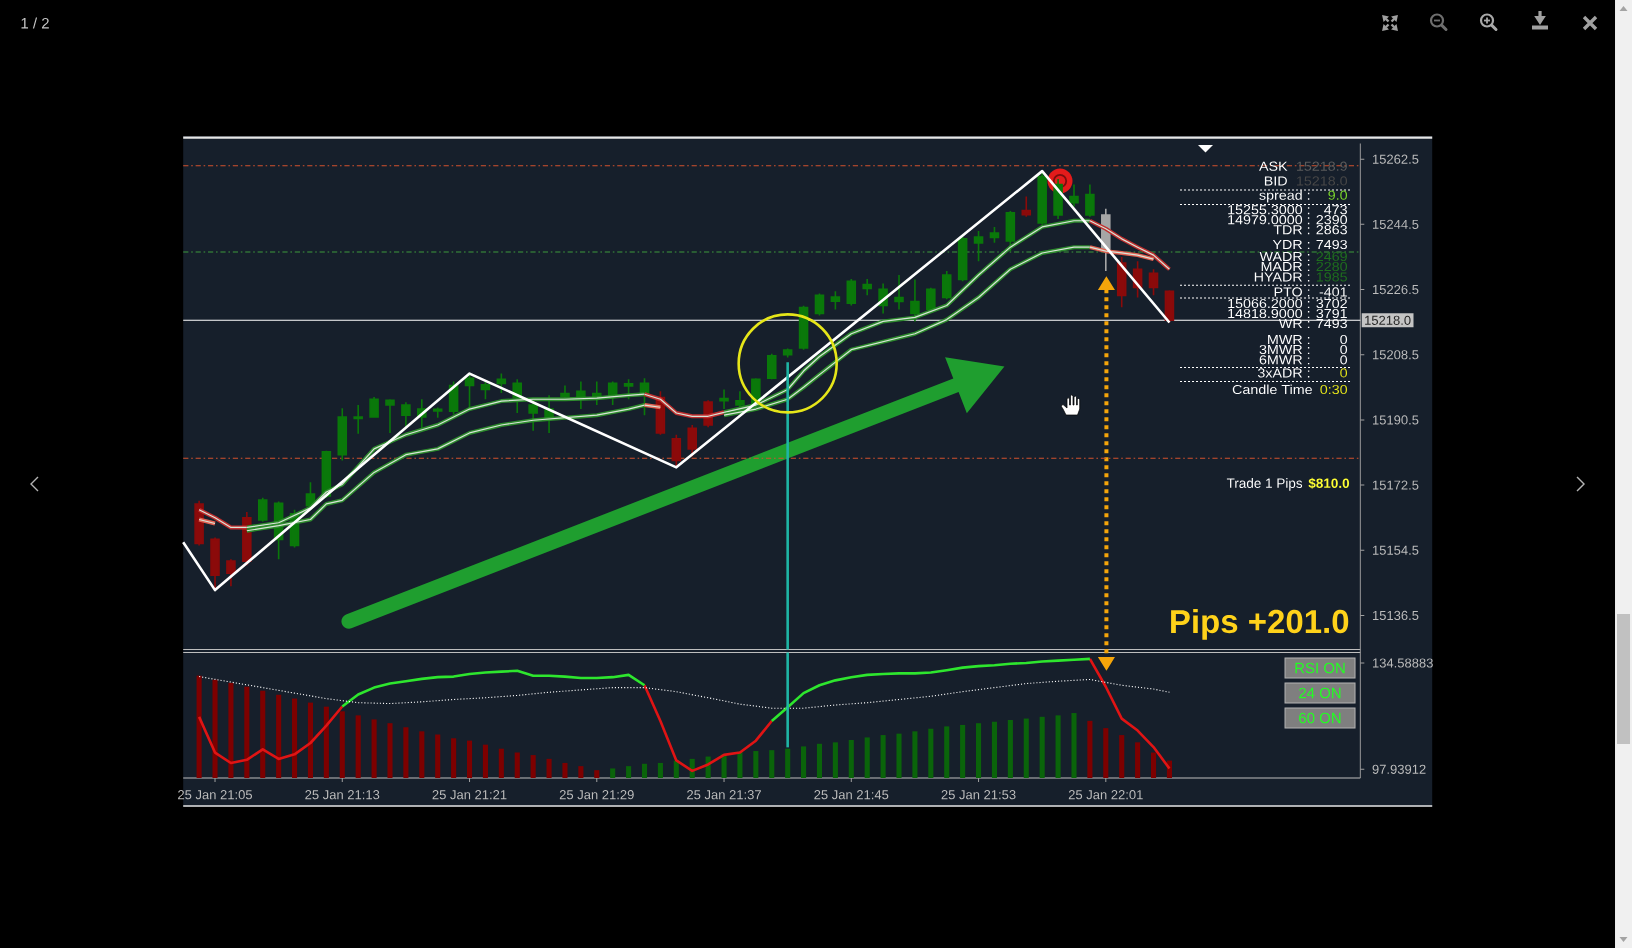 The height and width of the screenshot is (948, 1632). What do you see at coordinates (978, 795) in the screenshot?
I see `x-tick-label: 25 Jan 21:53` at bounding box center [978, 795].